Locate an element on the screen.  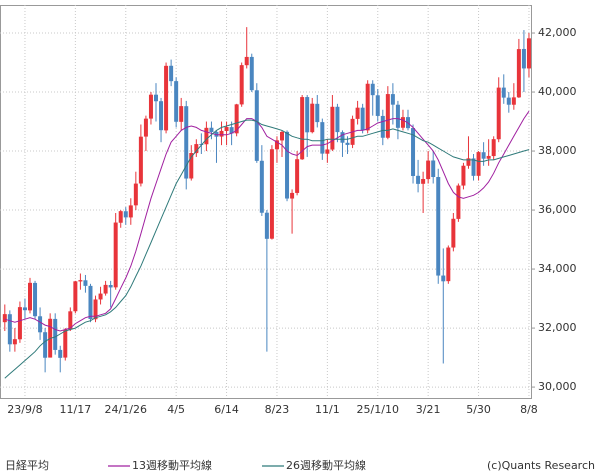
x-tick-label: 23/9/8 is located at coordinates (24, 409).